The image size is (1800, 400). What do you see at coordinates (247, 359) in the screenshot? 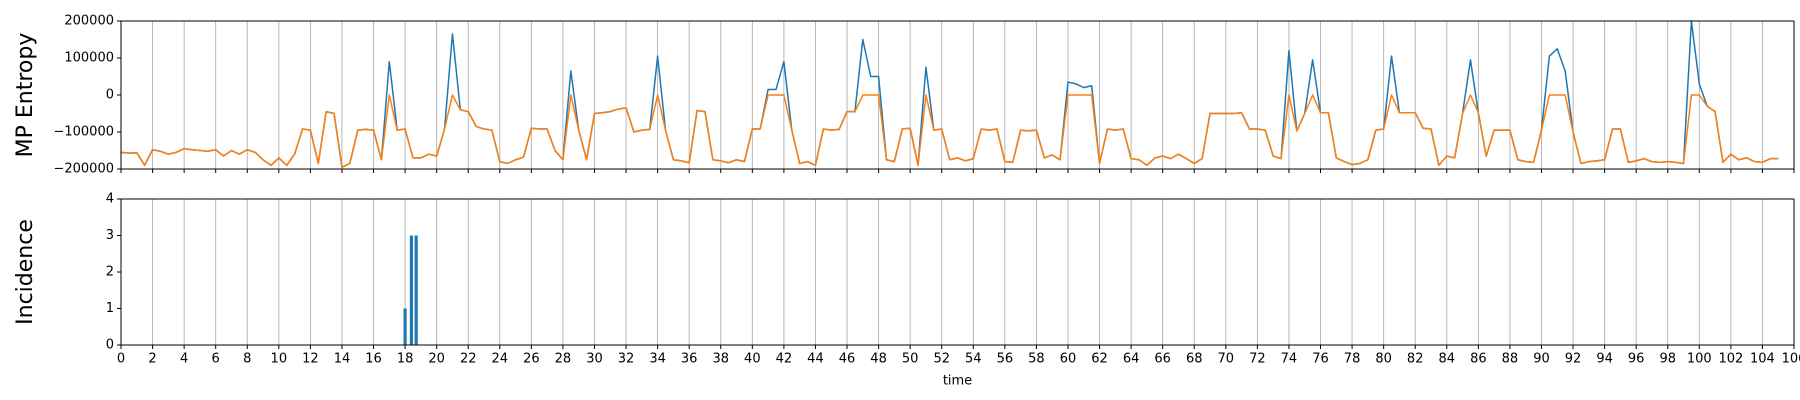
I see `x-tick-label: 8` at bounding box center [247, 359].